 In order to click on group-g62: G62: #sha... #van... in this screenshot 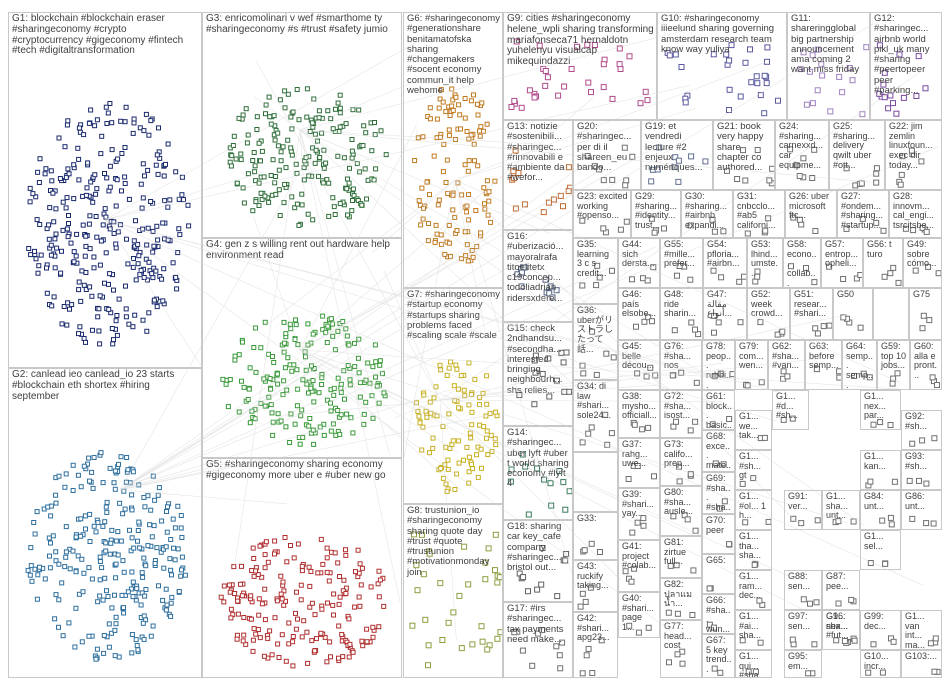, I will do `click(786, 365)`.